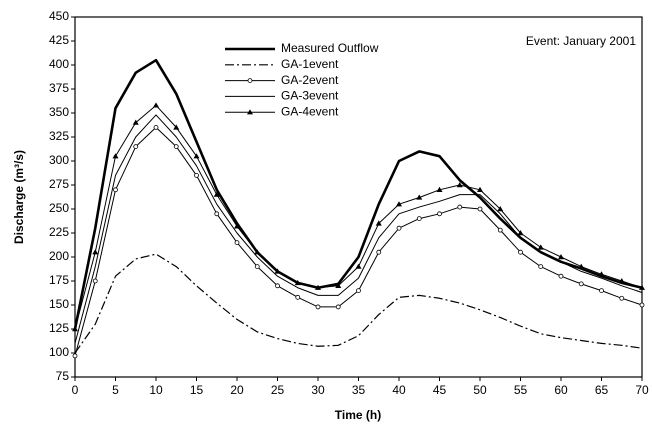 The width and height of the screenshot is (652, 429). I want to click on x-tick-label: 65, so click(602, 390).